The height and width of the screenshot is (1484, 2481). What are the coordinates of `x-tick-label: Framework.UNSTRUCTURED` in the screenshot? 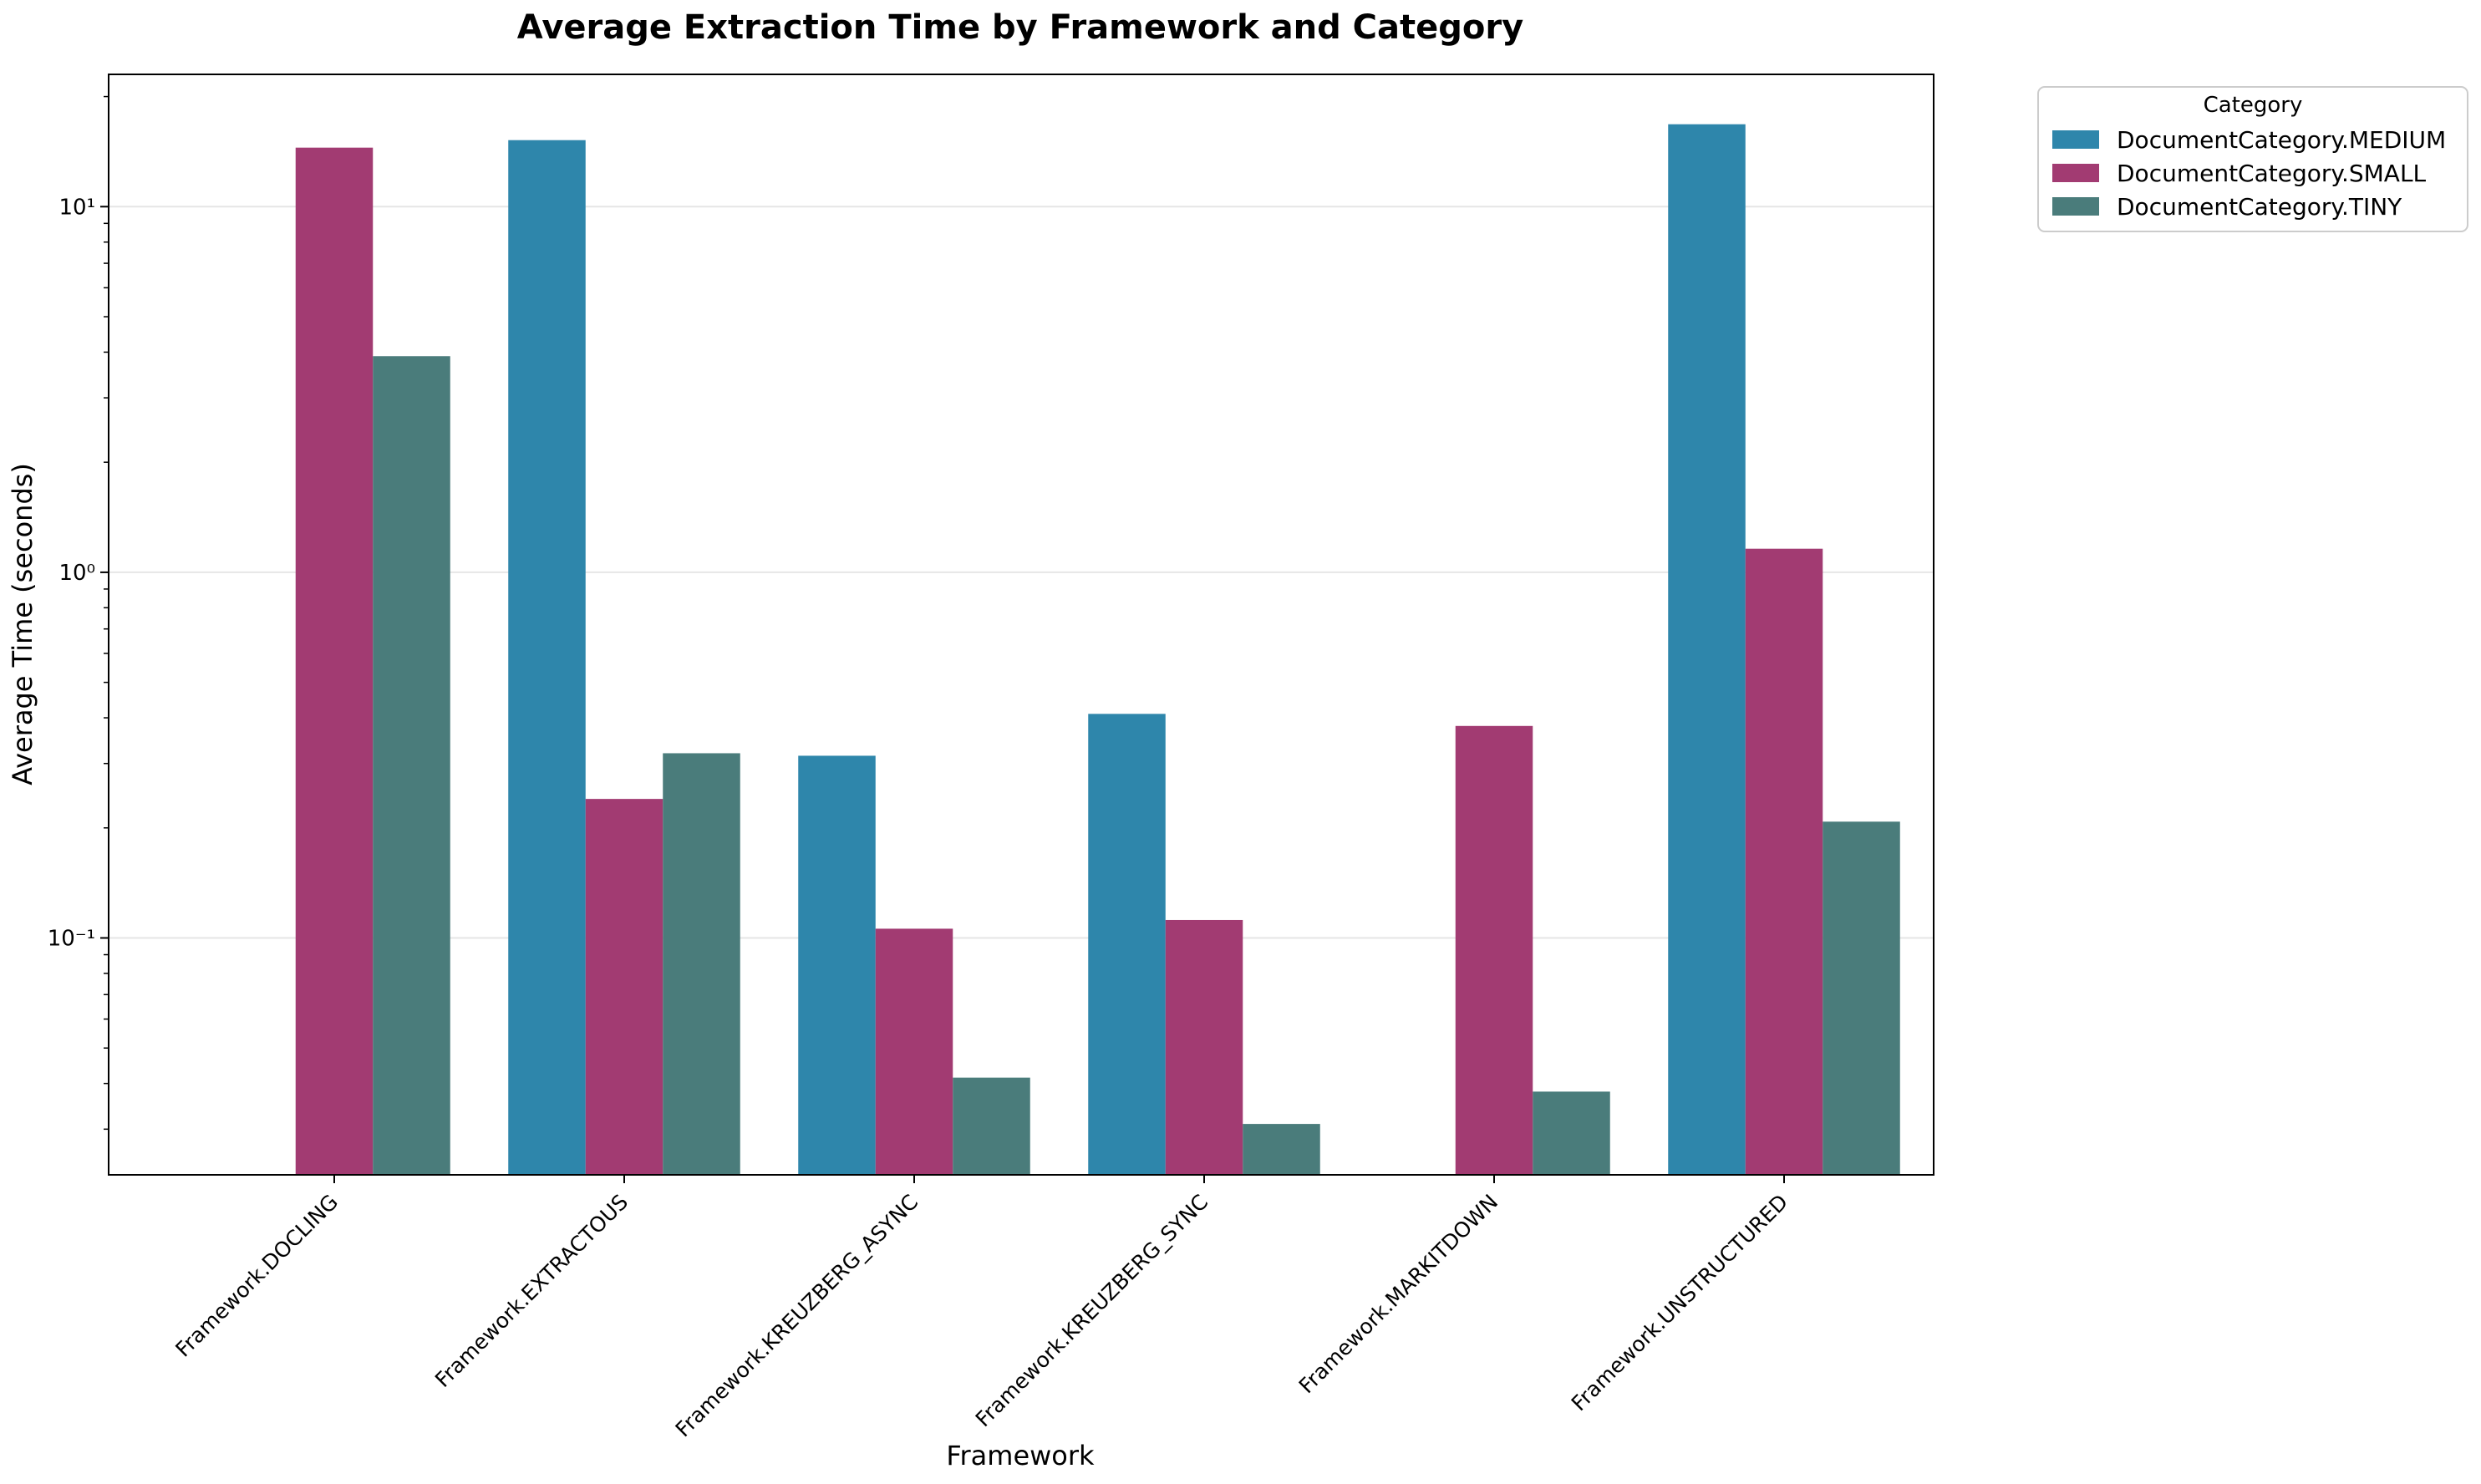 It's located at (1680, 1303).